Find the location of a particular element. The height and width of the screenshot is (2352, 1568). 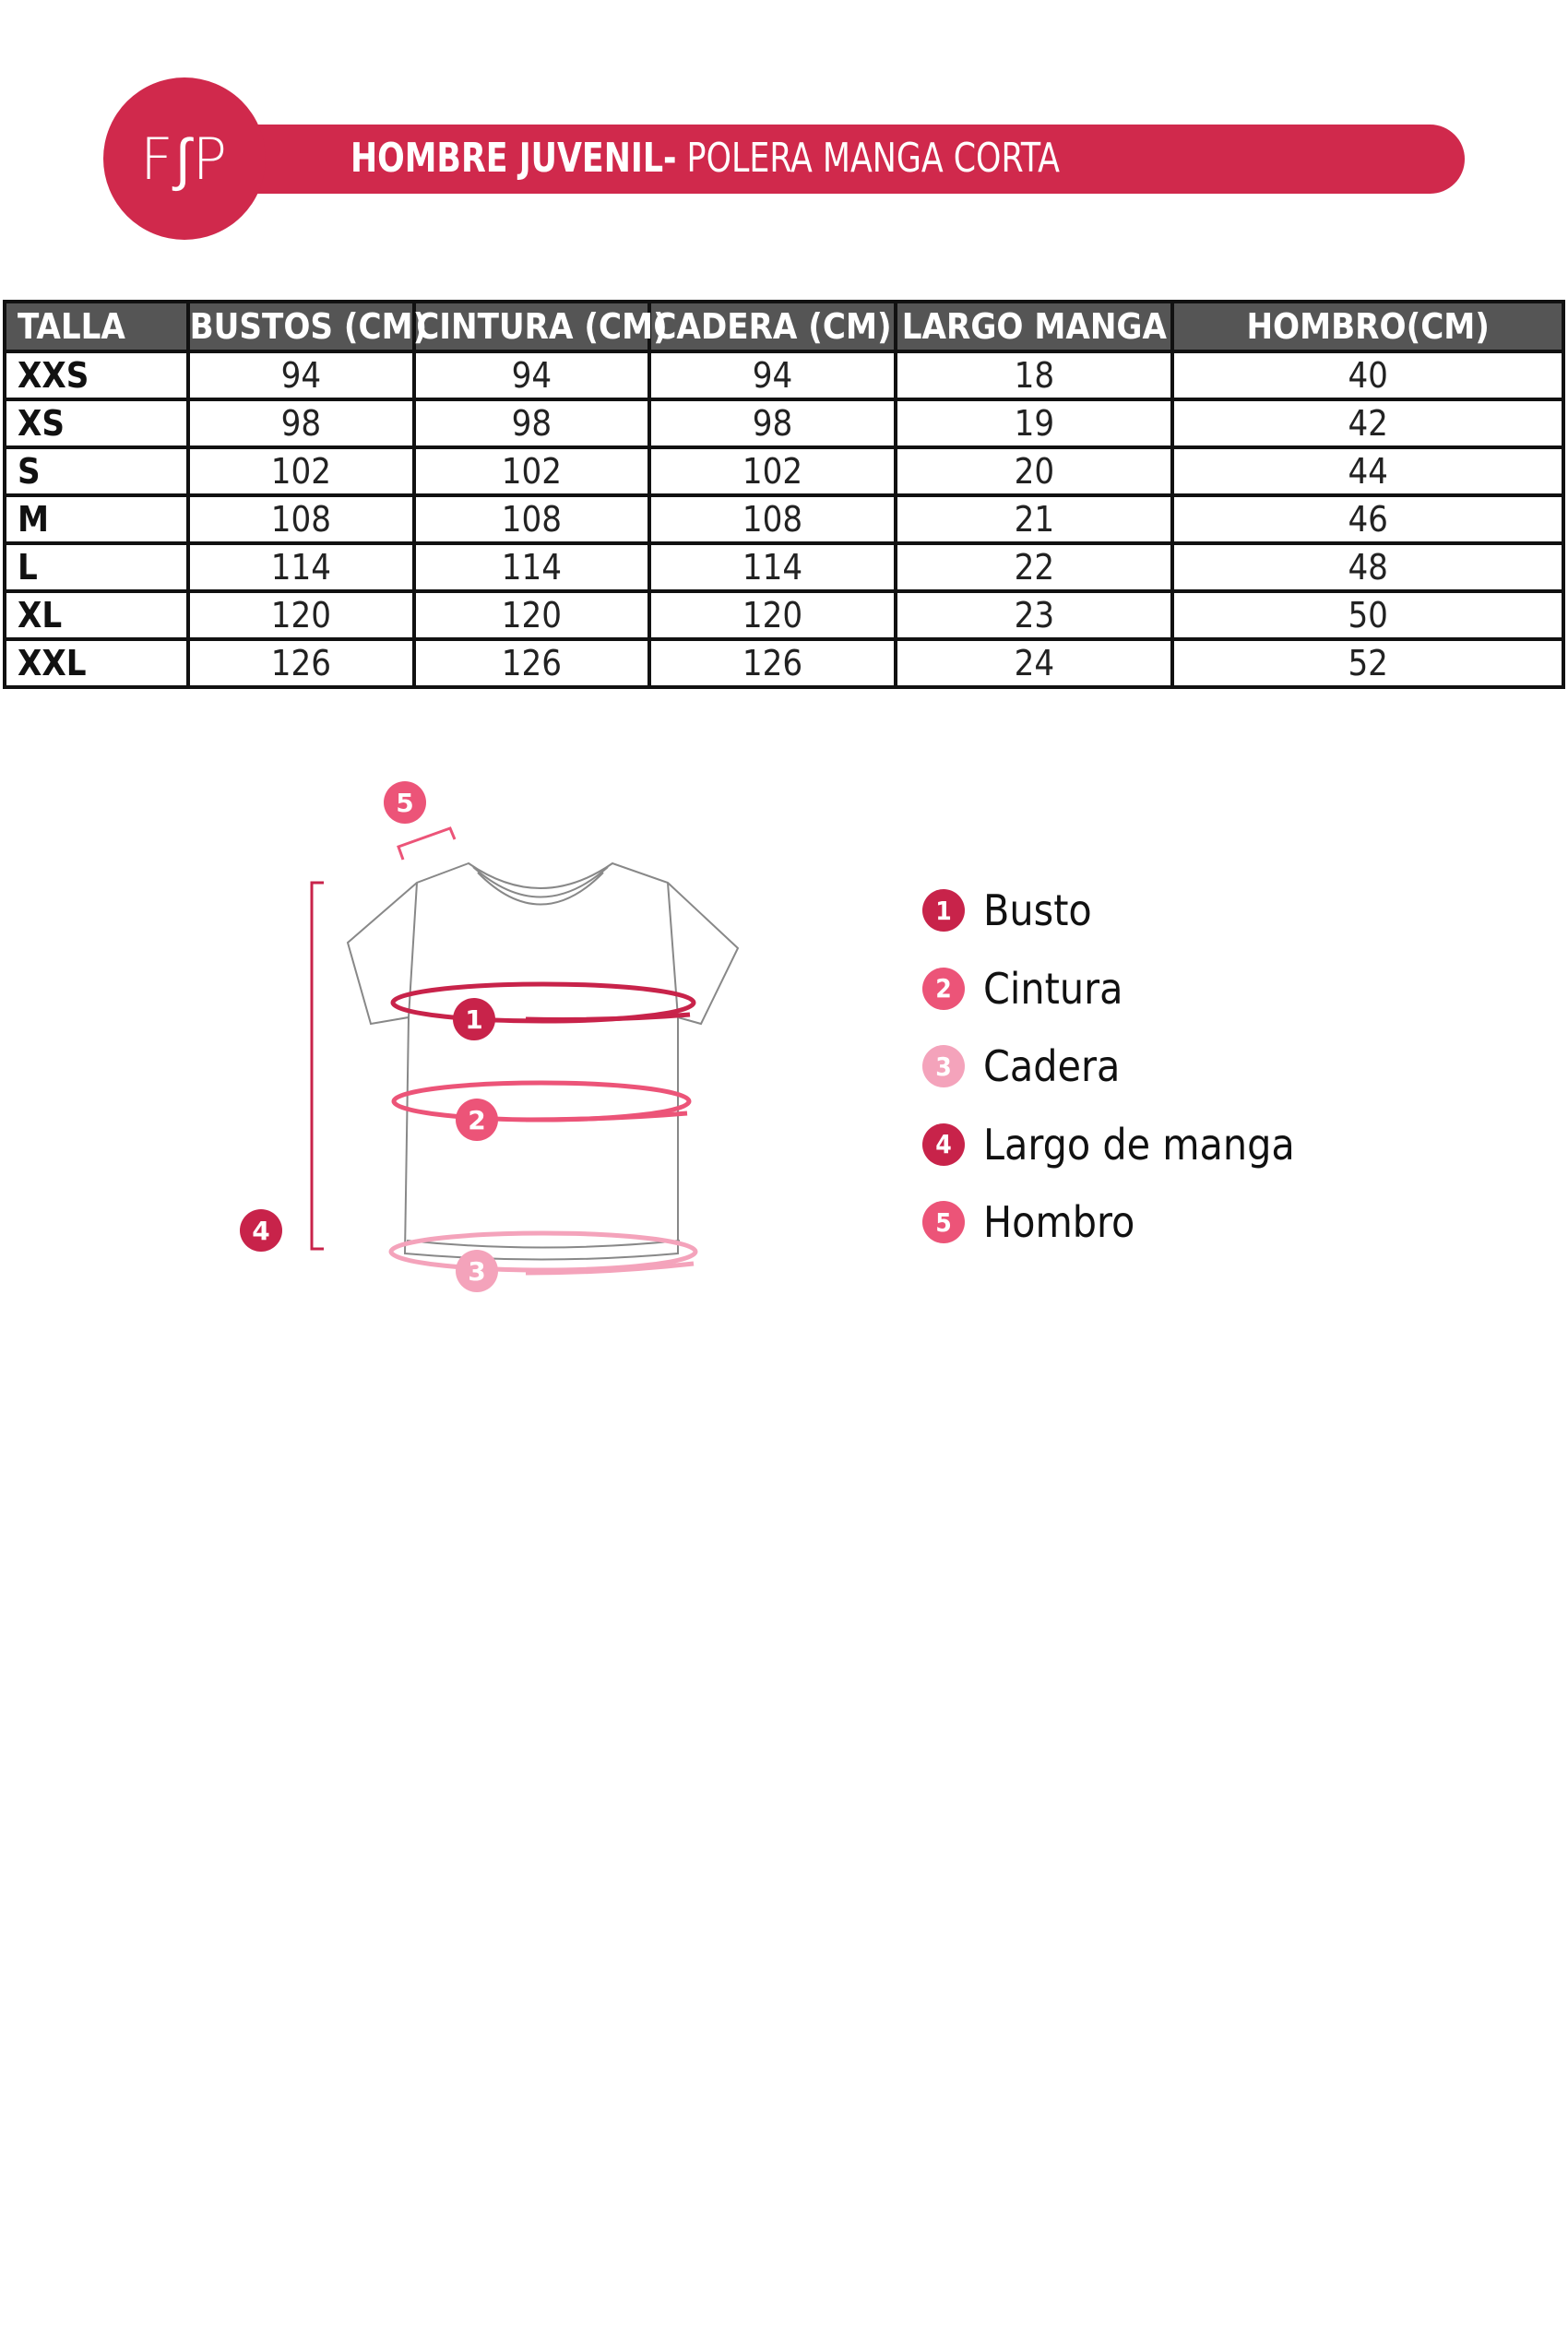

table-row: S 102 102 102 20 44 is located at coordinates (784, 471).